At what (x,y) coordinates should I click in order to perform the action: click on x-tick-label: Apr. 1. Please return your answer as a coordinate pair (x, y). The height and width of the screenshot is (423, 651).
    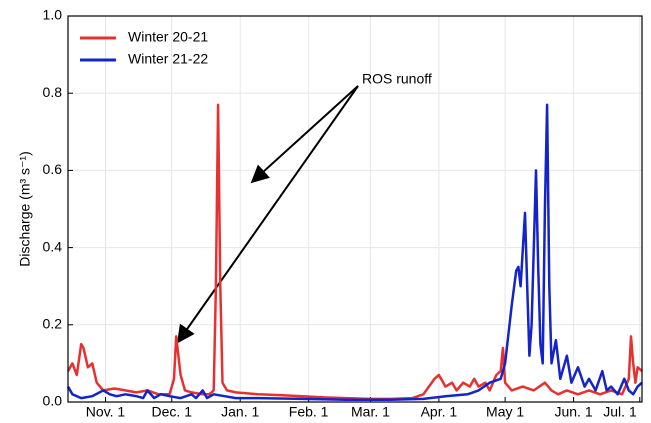
    Looking at the image, I should click on (439, 412).